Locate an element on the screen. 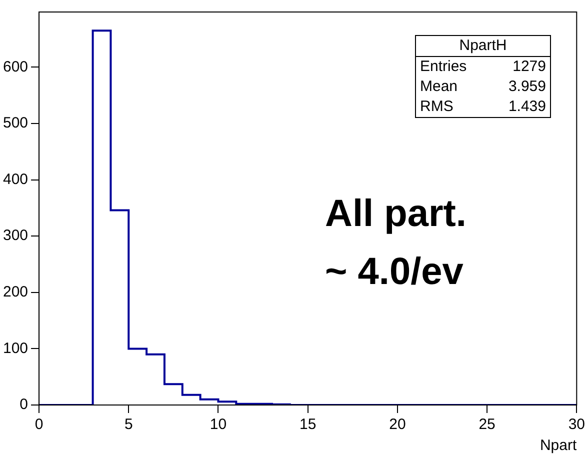 This screenshot has width=588, height=455. y-tick-label: 100 is located at coordinates (15, 348).